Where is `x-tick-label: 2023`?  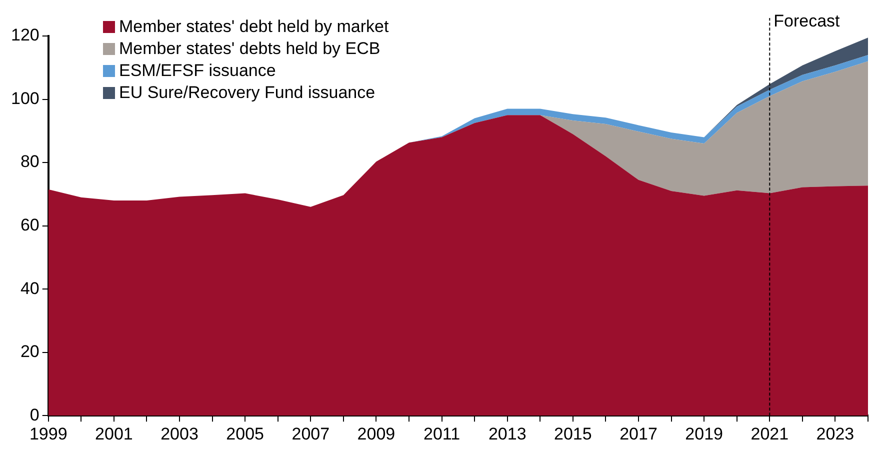
x-tick-label: 2023 is located at coordinates (835, 434).